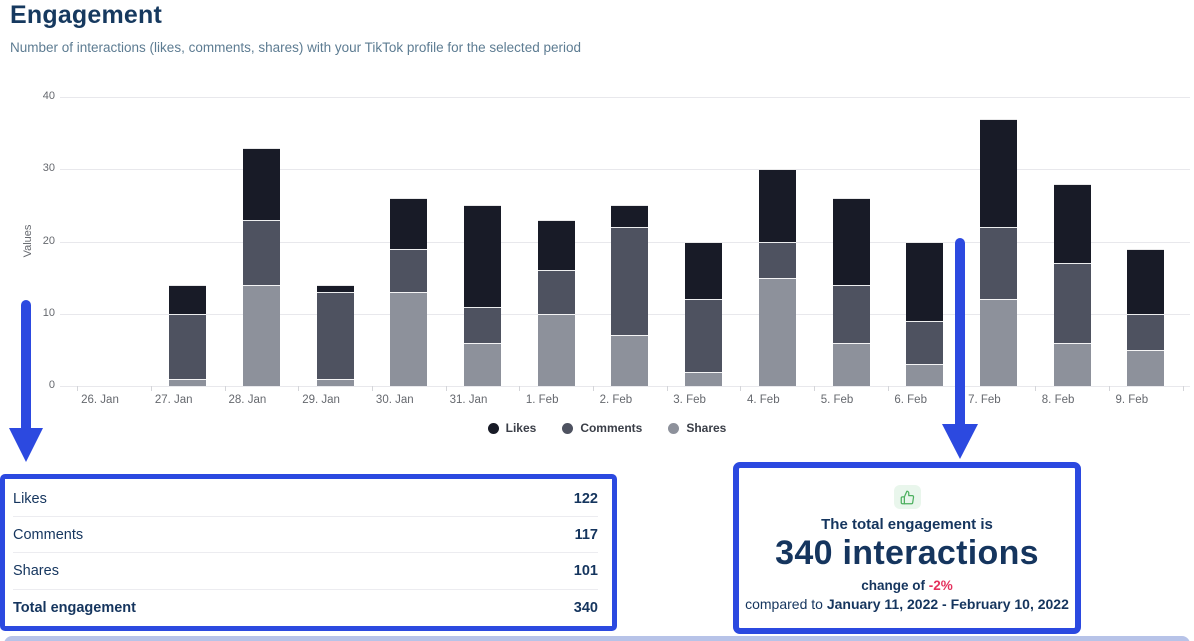 This screenshot has width=1194, height=641. What do you see at coordinates (706, 428) in the screenshot?
I see `legend-label: Shares` at bounding box center [706, 428].